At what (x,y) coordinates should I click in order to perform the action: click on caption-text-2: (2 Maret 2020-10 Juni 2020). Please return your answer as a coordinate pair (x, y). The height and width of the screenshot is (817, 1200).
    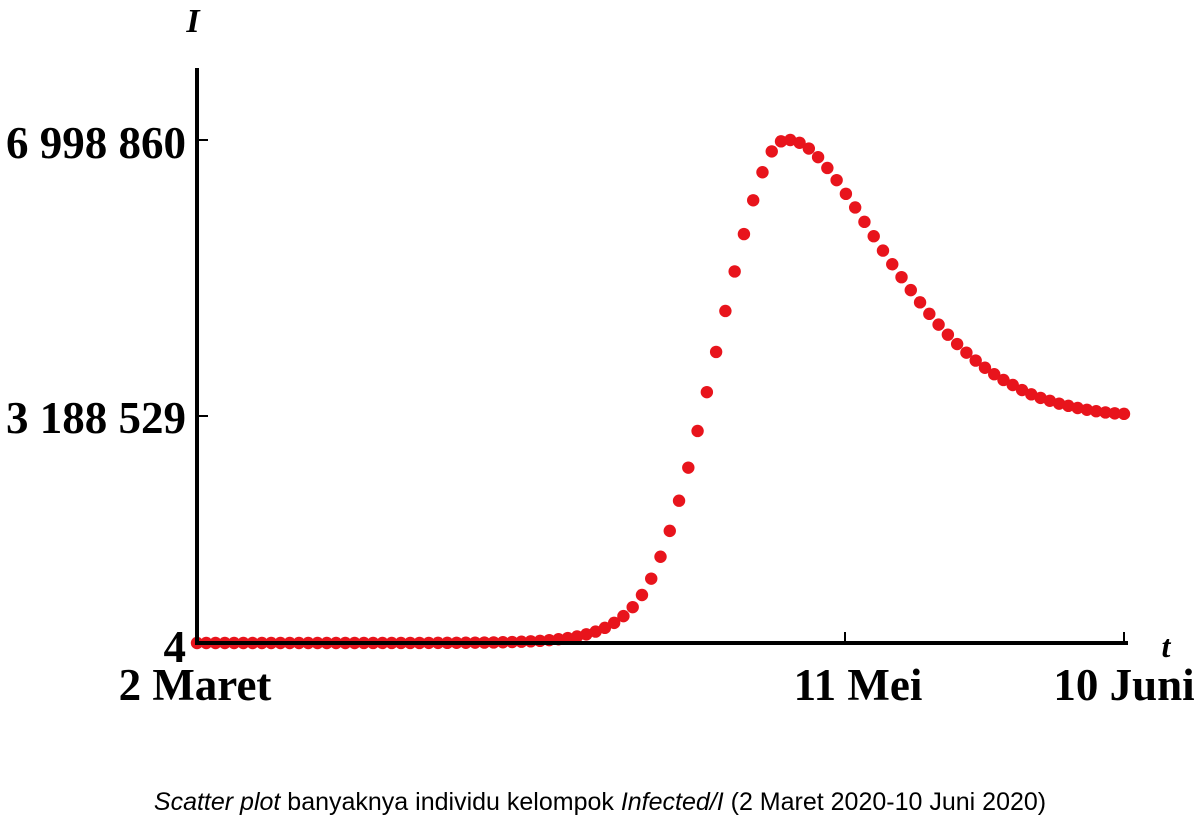
    Looking at the image, I should click on (885, 802).